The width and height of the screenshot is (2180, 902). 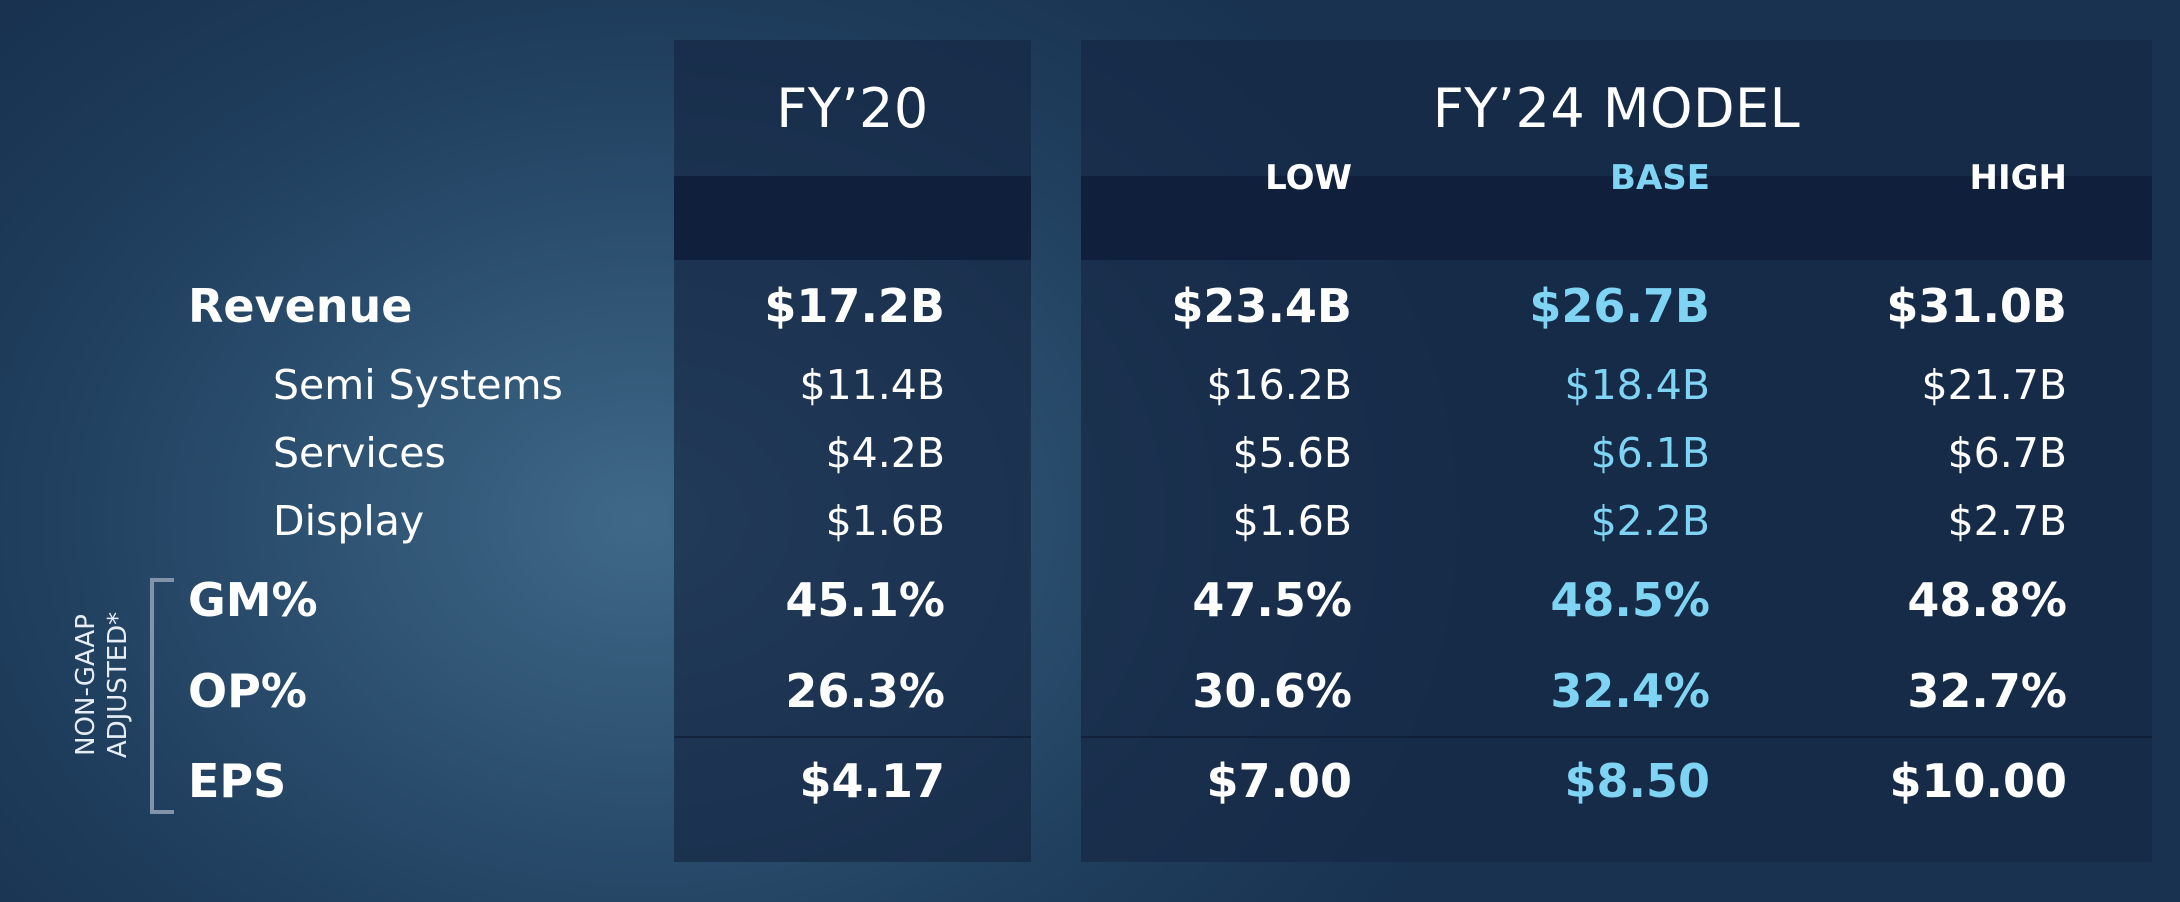 What do you see at coordinates (237, 781) in the screenshot?
I see `row-label-eps: EPS` at bounding box center [237, 781].